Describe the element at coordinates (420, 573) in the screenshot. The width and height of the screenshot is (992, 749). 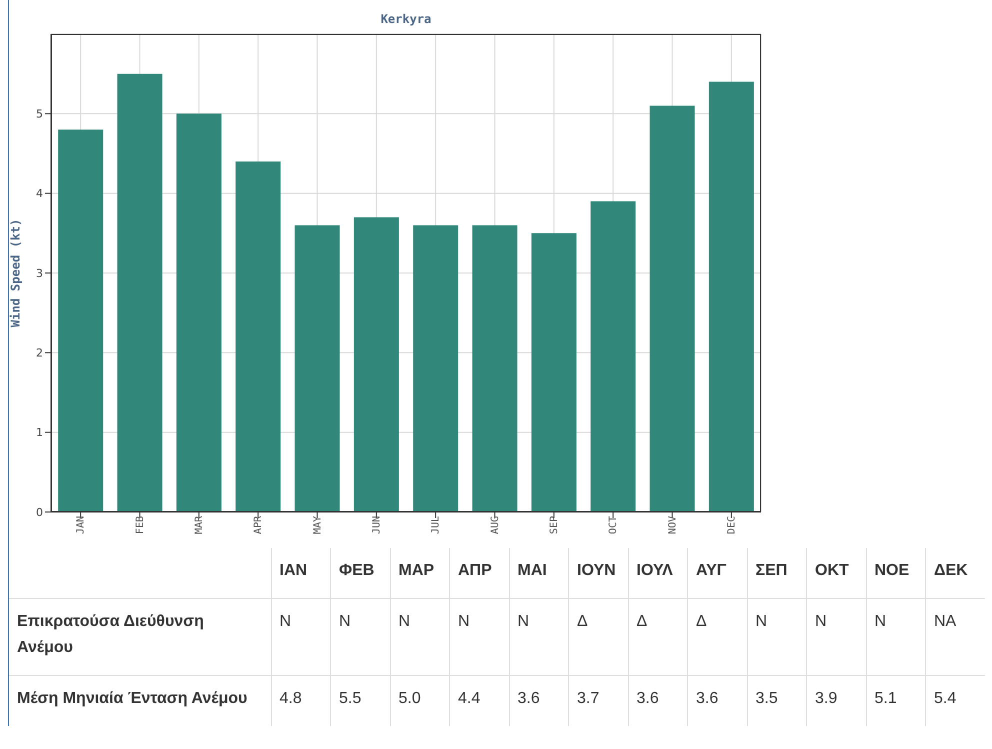
I see `category-label: ΜΑΡ` at that location.